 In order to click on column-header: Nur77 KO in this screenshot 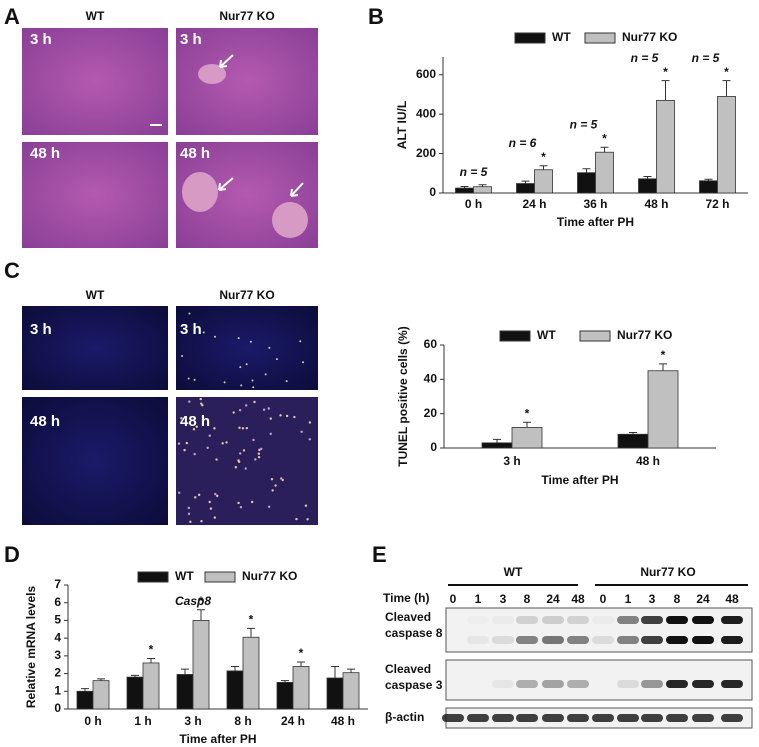, I will do `click(246, 295)`.